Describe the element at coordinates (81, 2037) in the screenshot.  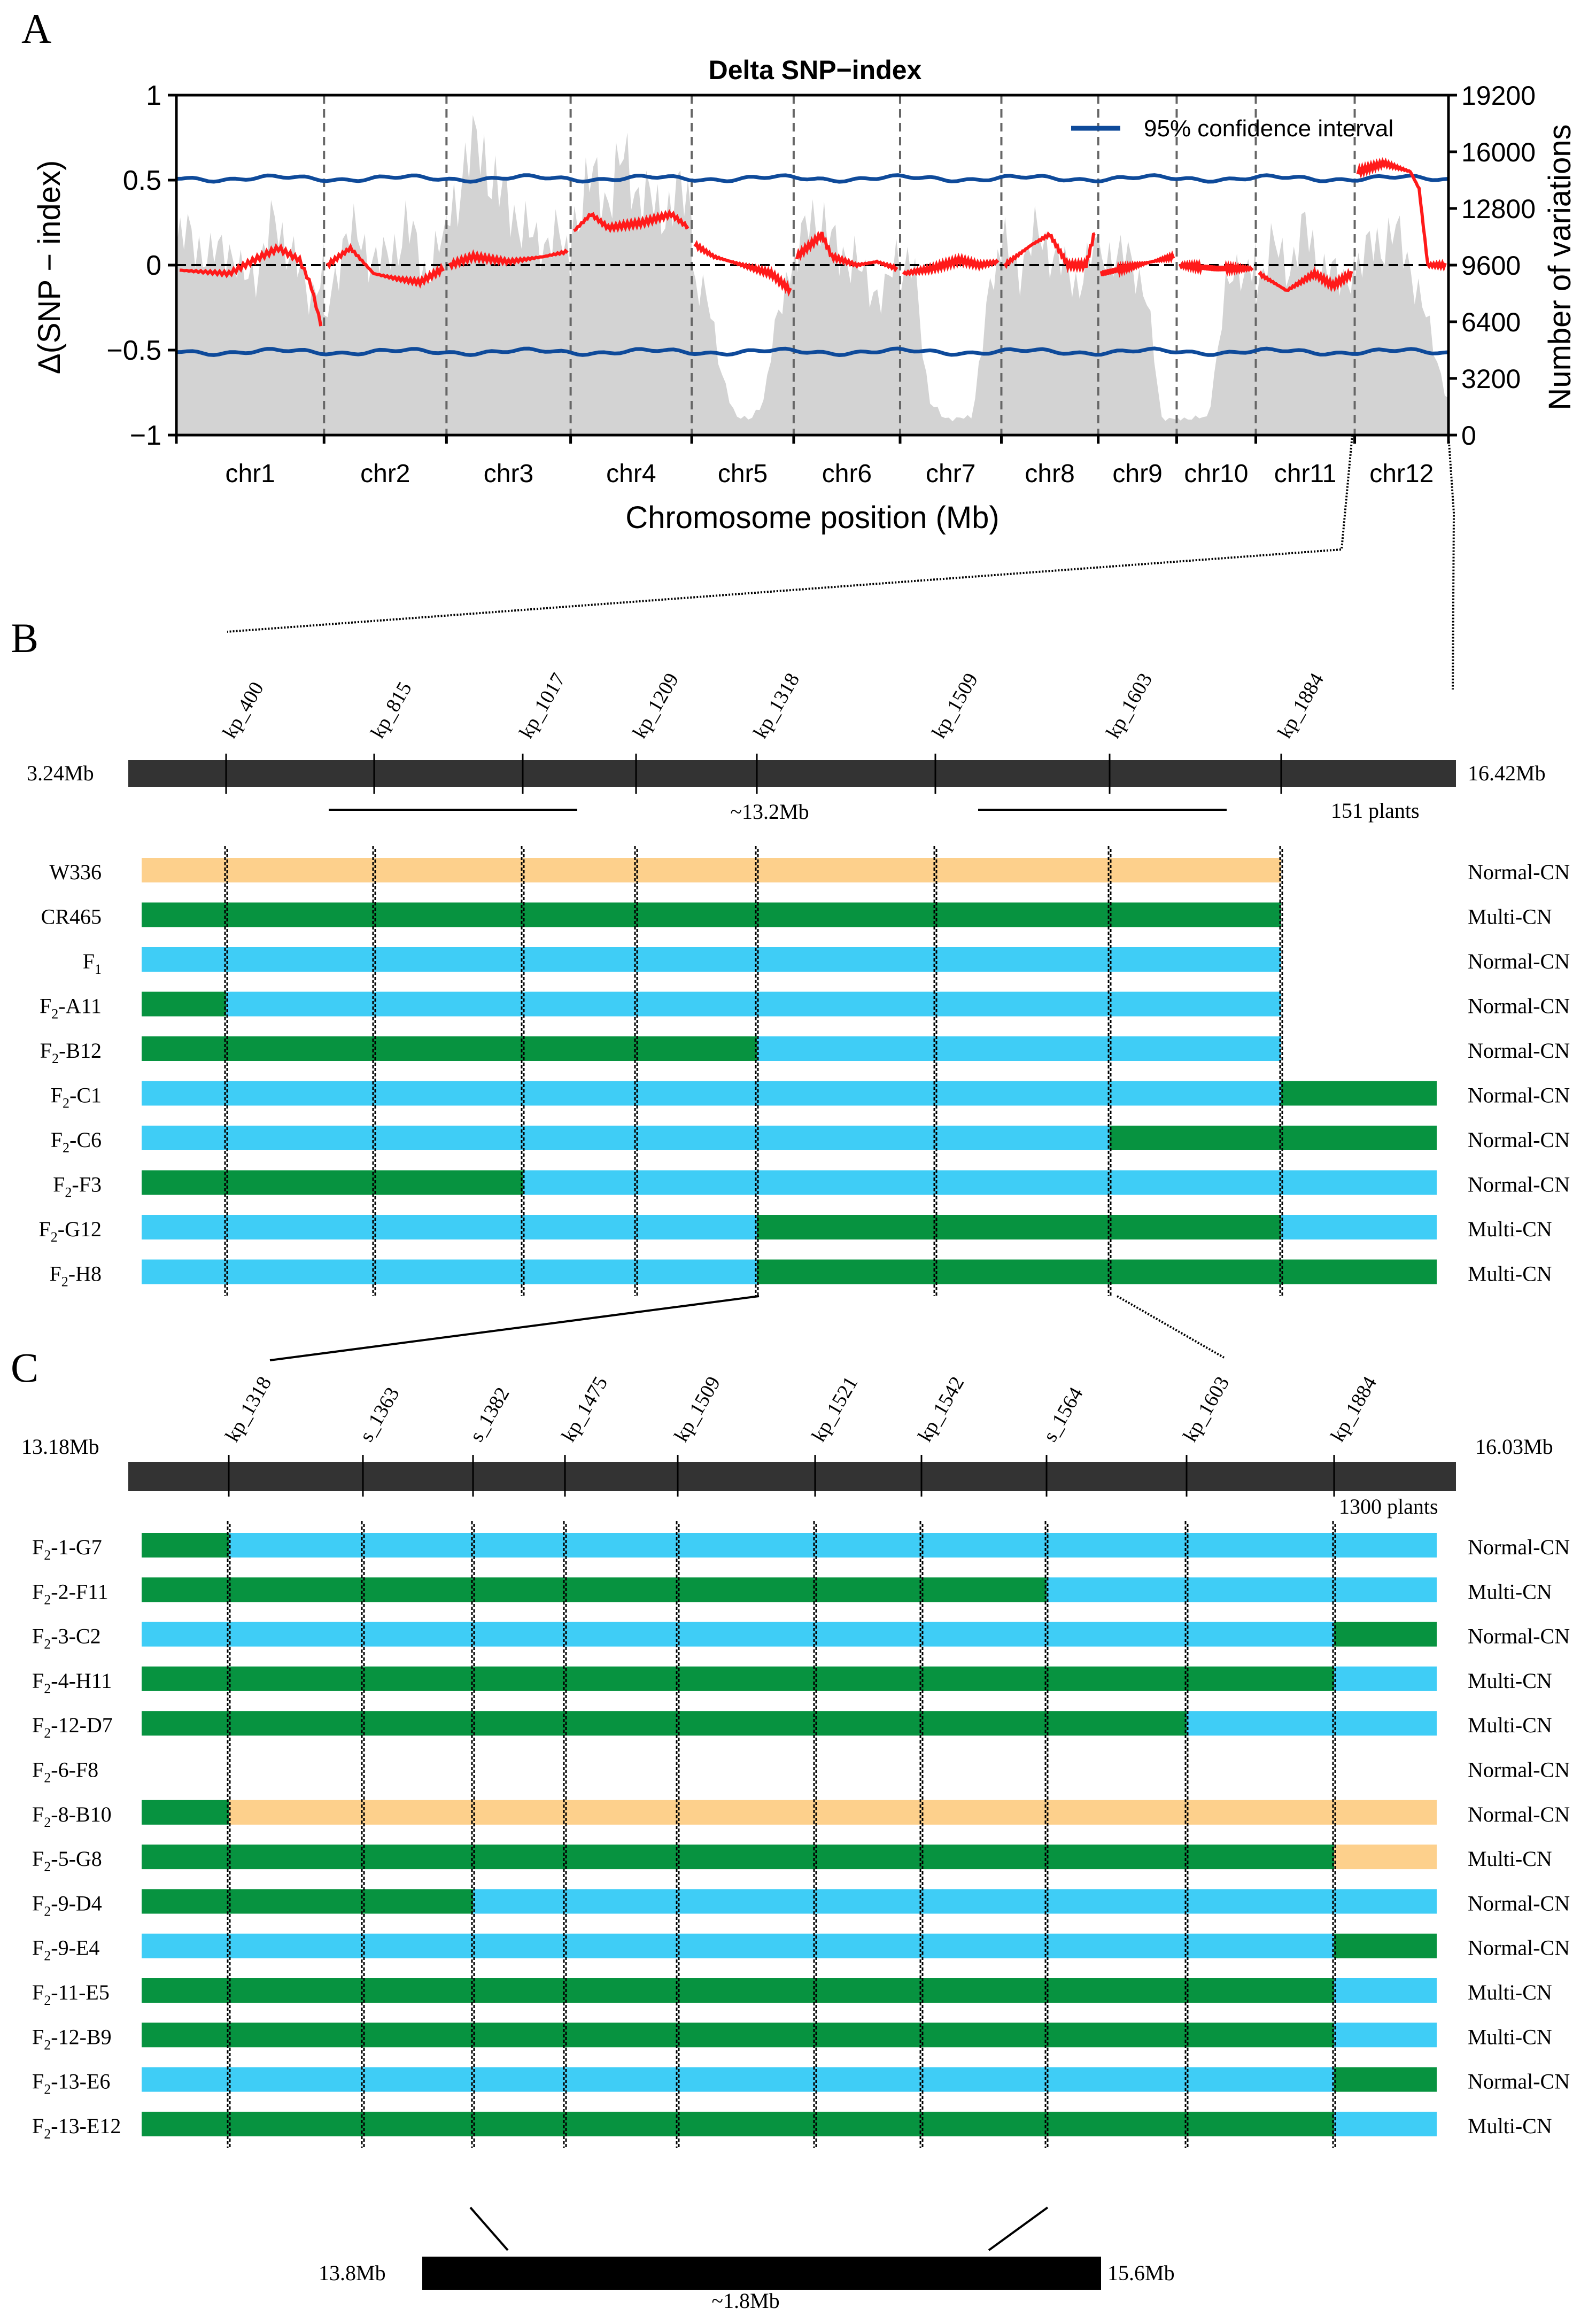
I see `row-label-suffix: -12-B9` at that location.